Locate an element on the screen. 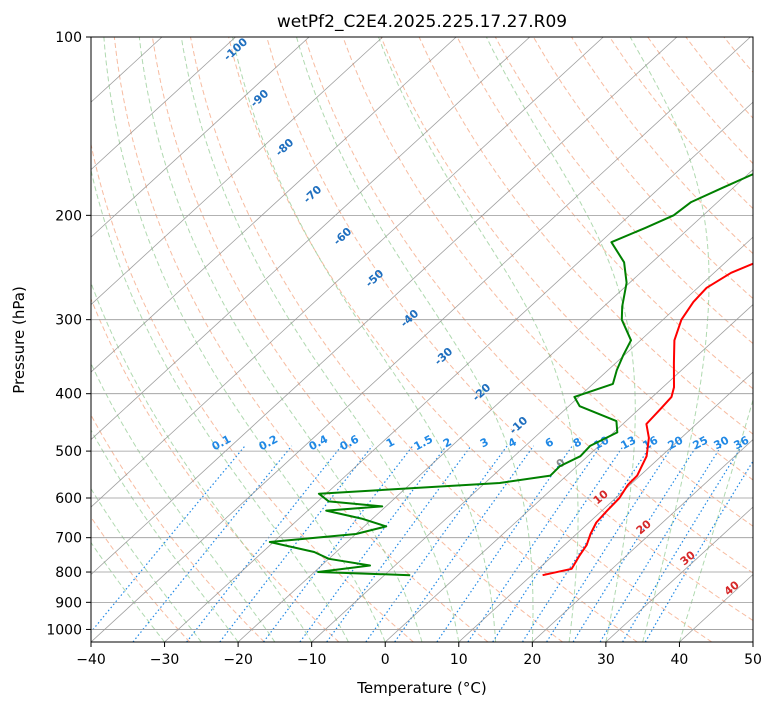  x-tick-label: 0 is located at coordinates (385, 660).